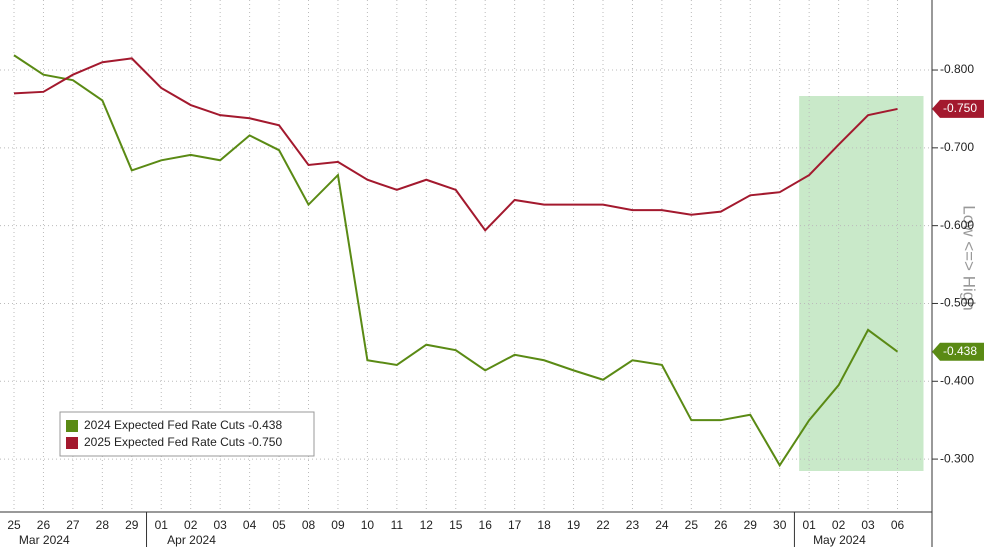 The width and height of the screenshot is (984, 547). What do you see at coordinates (183, 425) in the screenshot?
I see `legend-label: 2024 Expected Fed Rate Cuts -0.438` at bounding box center [183, 425].